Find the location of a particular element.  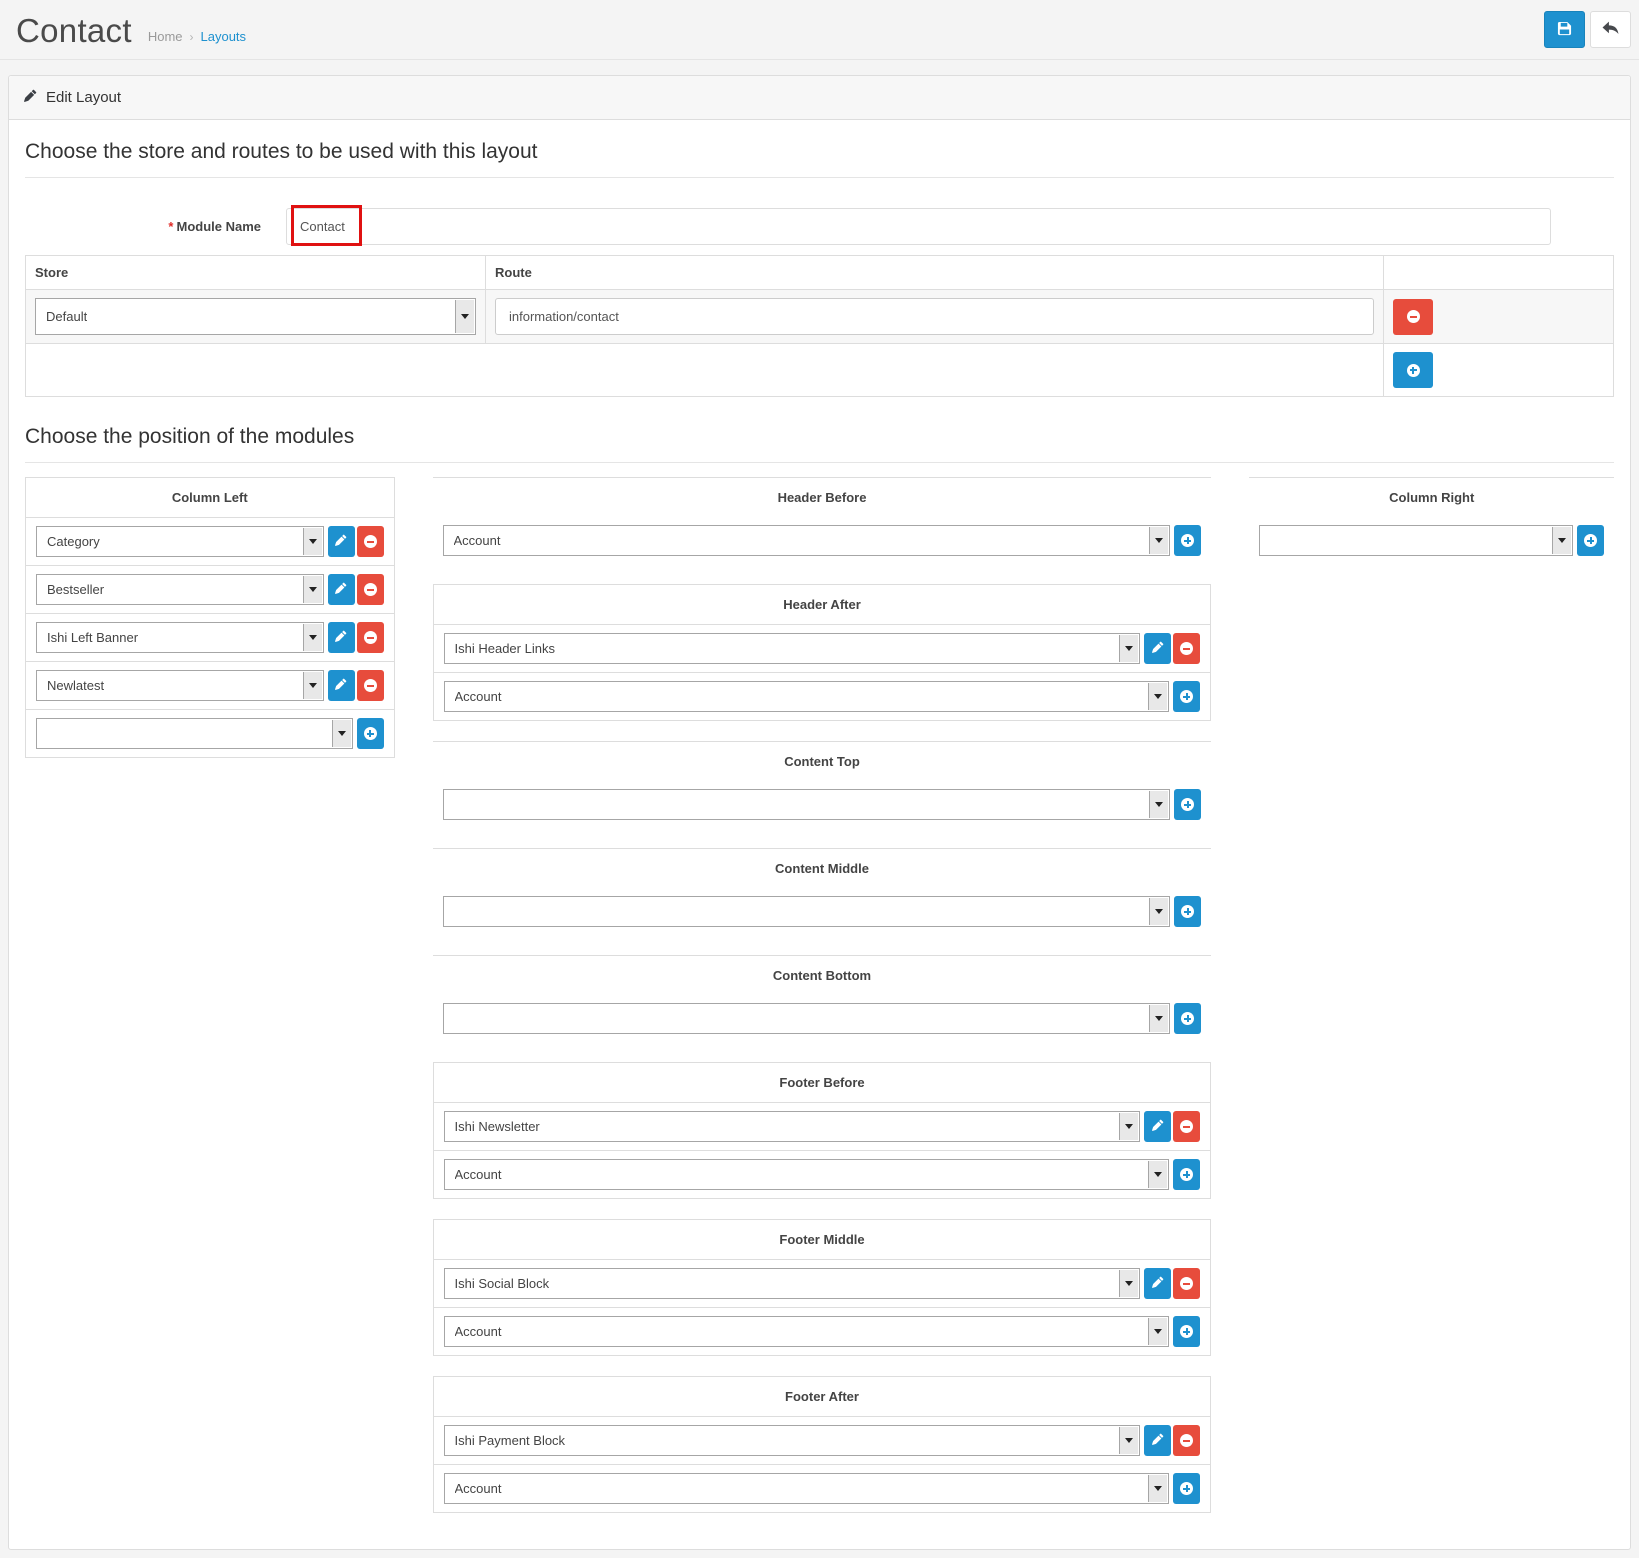

module-select-value: Category is located at coordinates (73, 541).